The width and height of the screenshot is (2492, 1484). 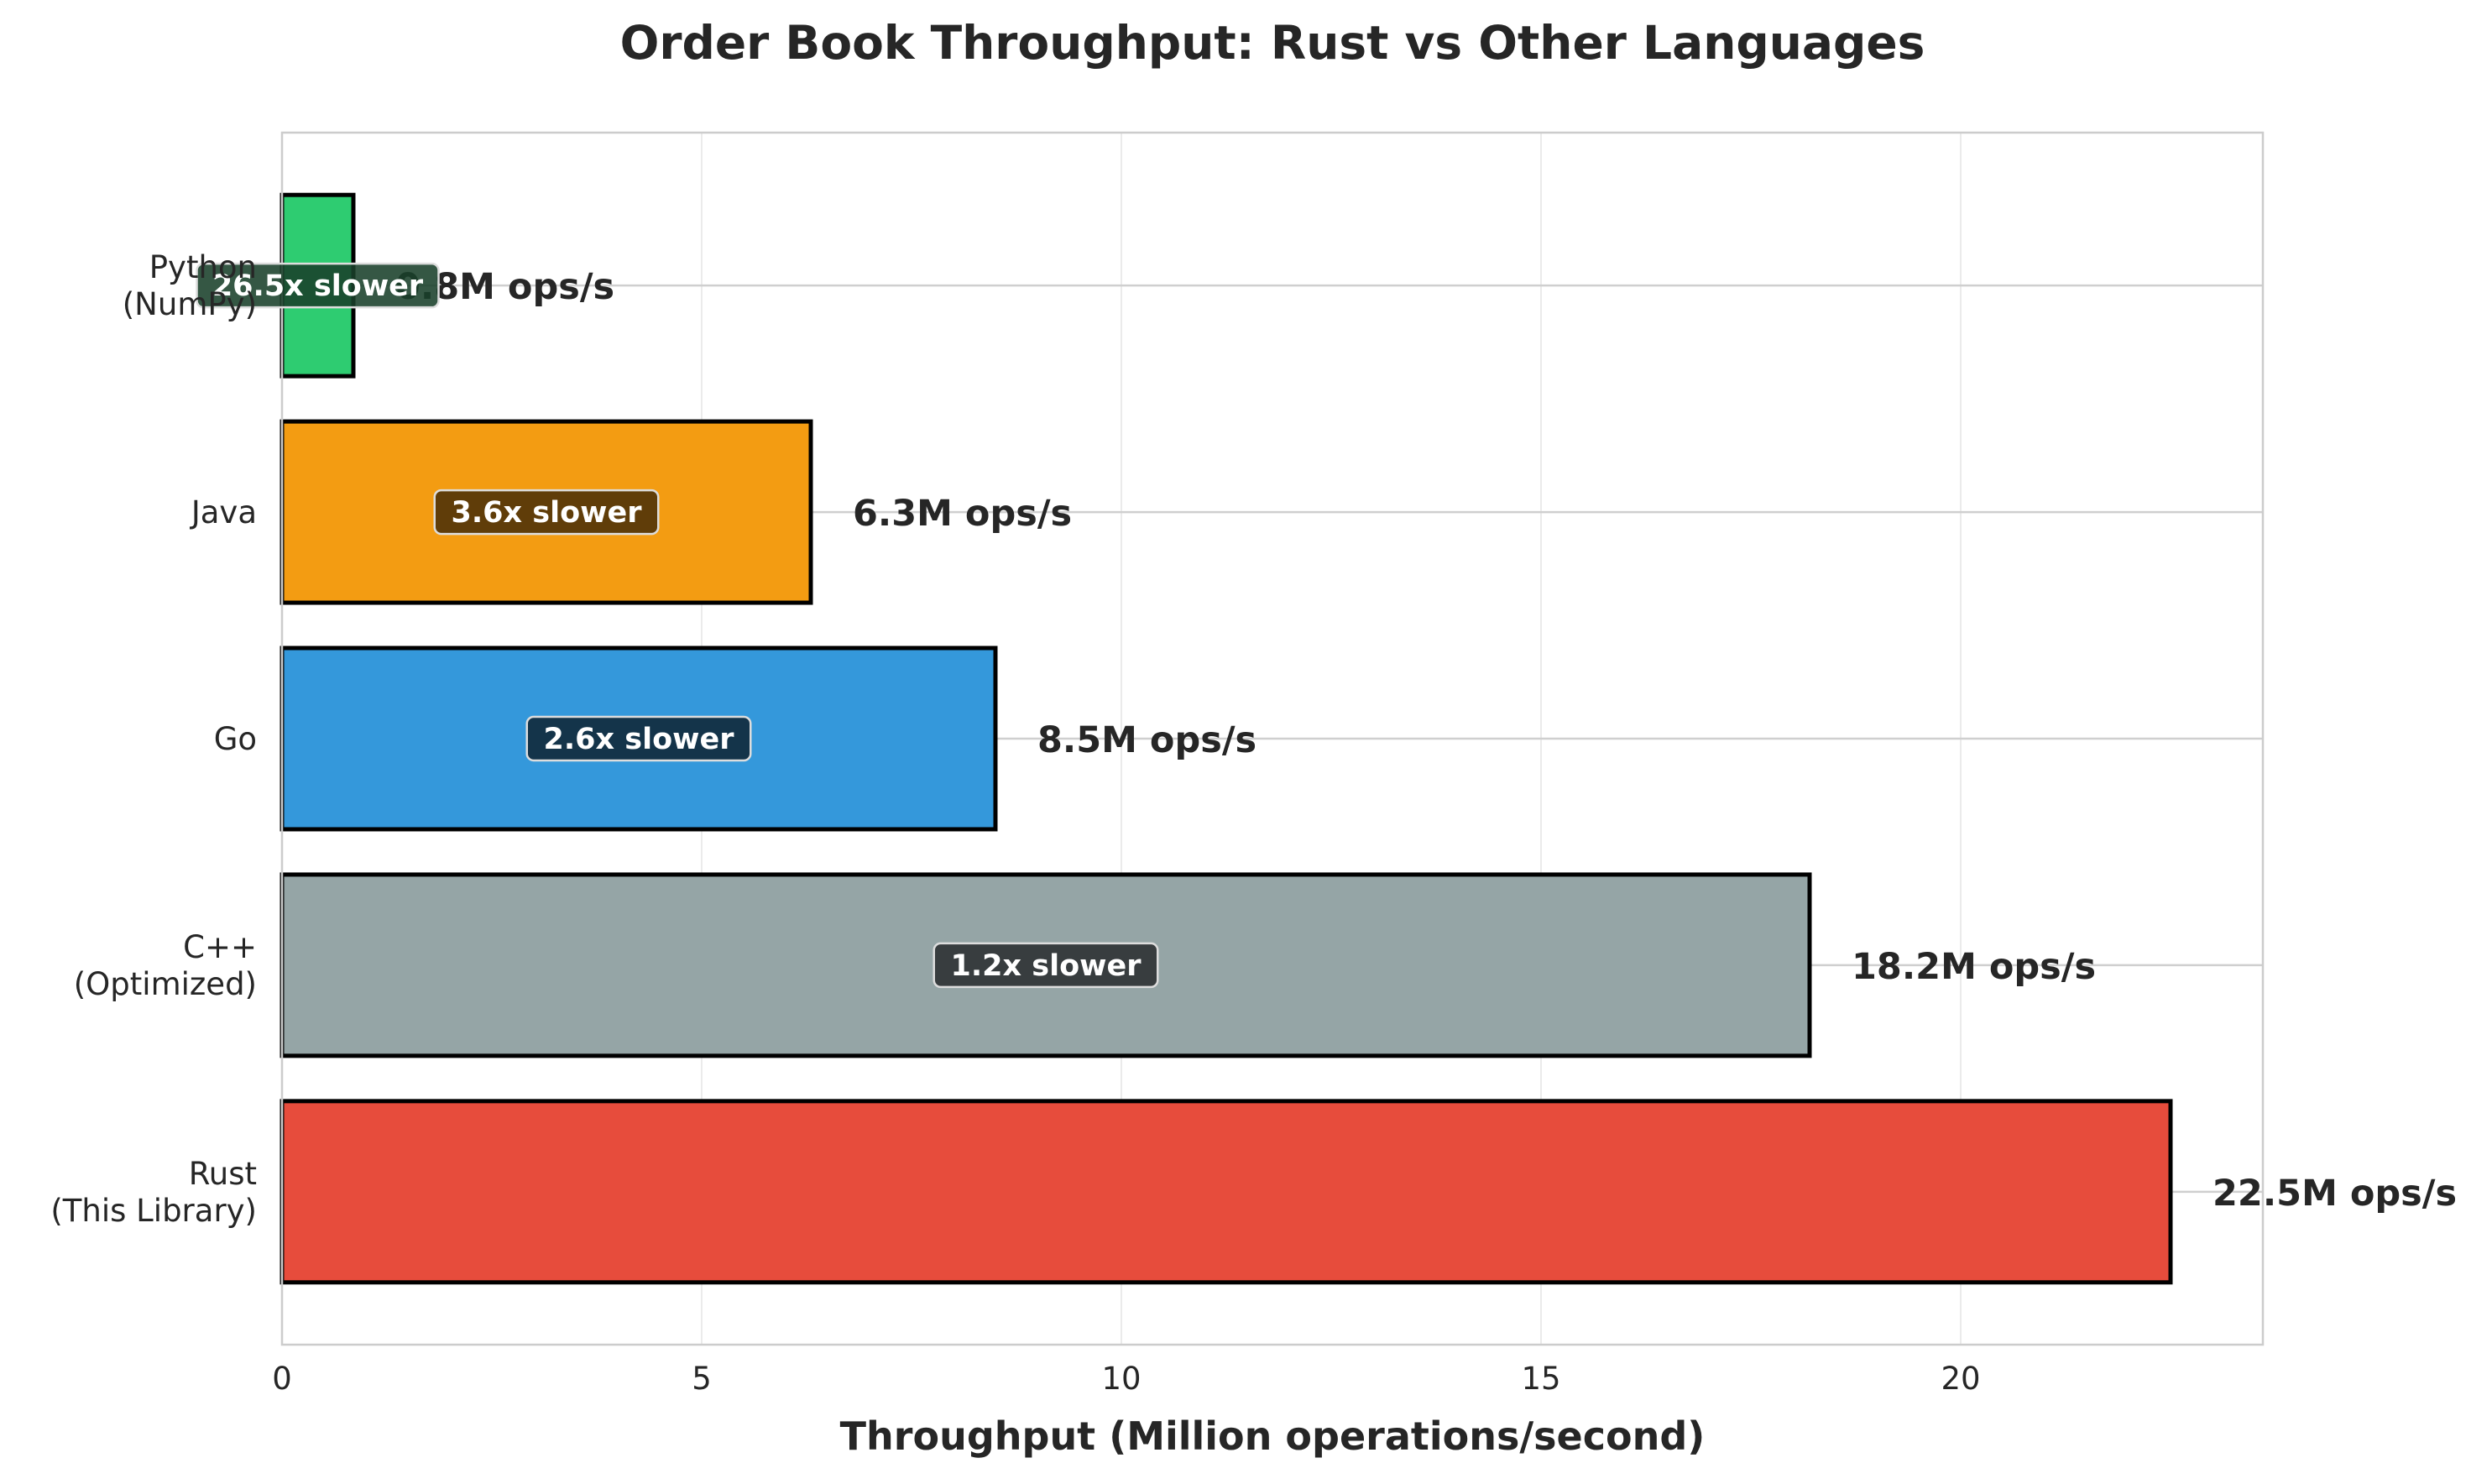 I want to click on y-tick-label: Java, so click(x=224, y=512).